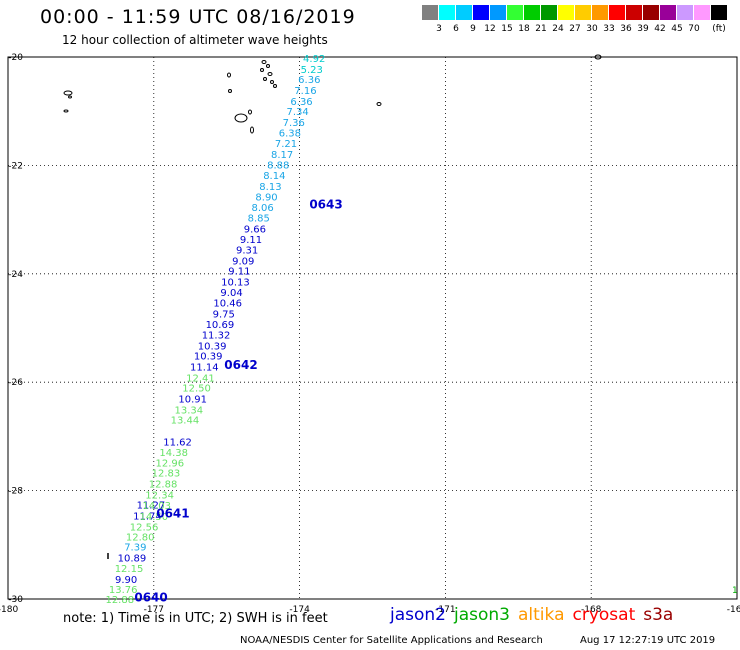 The height and width of the screenshot is (650, 740). Describe the element at coordinates (151, 506) in the screenshot. I see `swh-measurement-jason2: 11.27` at that location.